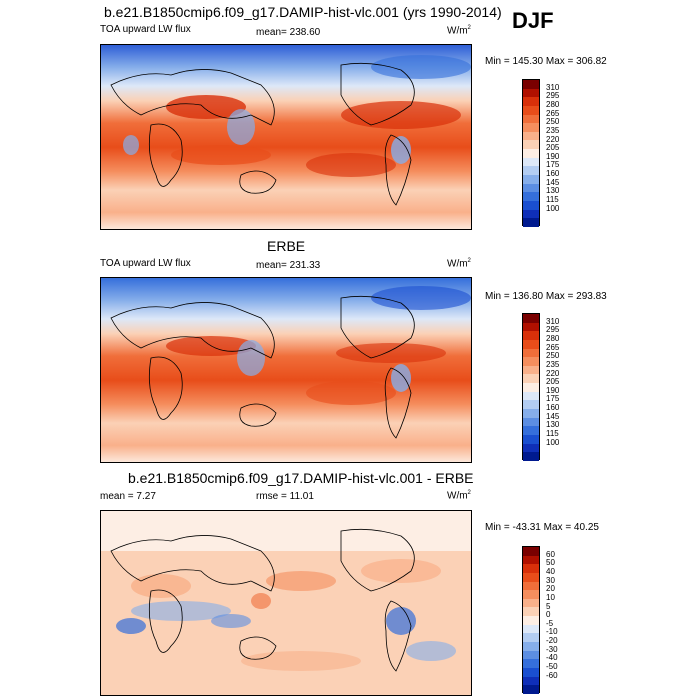 Image resolution: width=700 pixels, height=700 pixels. I want to click on panel2-colorbar, so click(531, 387).